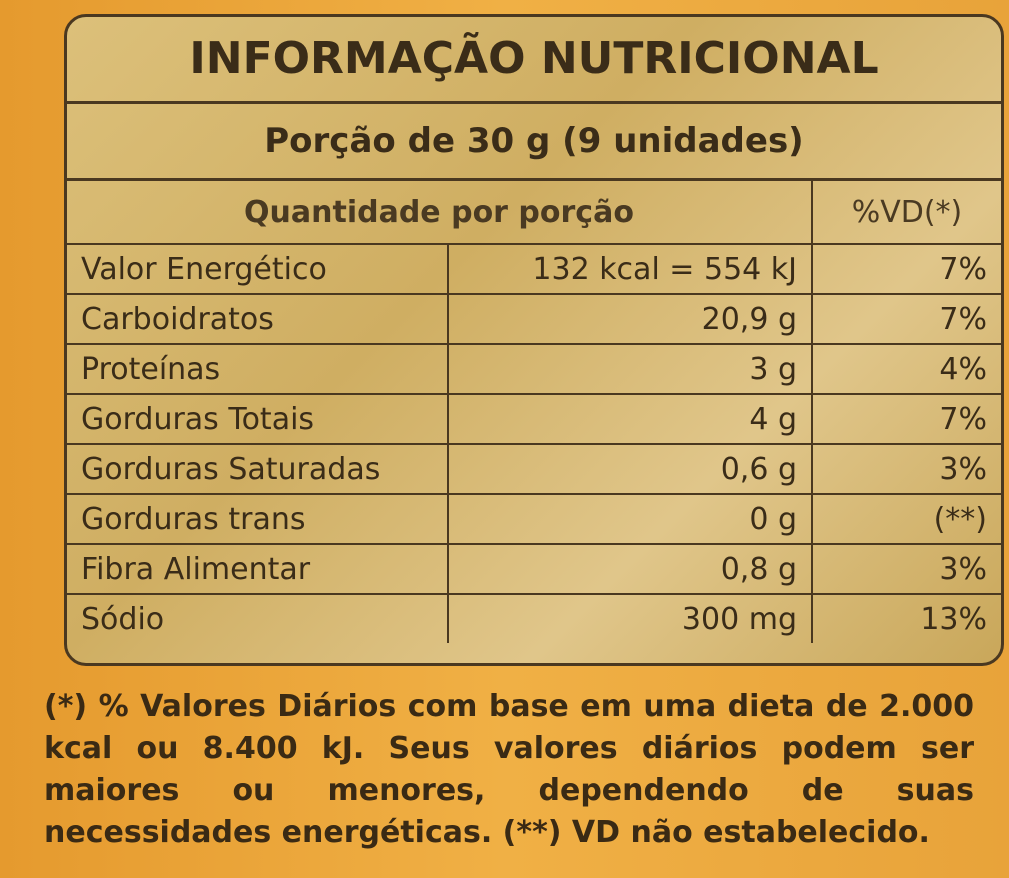  Describe the element at coordinates (258, 269) in the screenshot. I see `nutrient: Valor Energético` at that location.